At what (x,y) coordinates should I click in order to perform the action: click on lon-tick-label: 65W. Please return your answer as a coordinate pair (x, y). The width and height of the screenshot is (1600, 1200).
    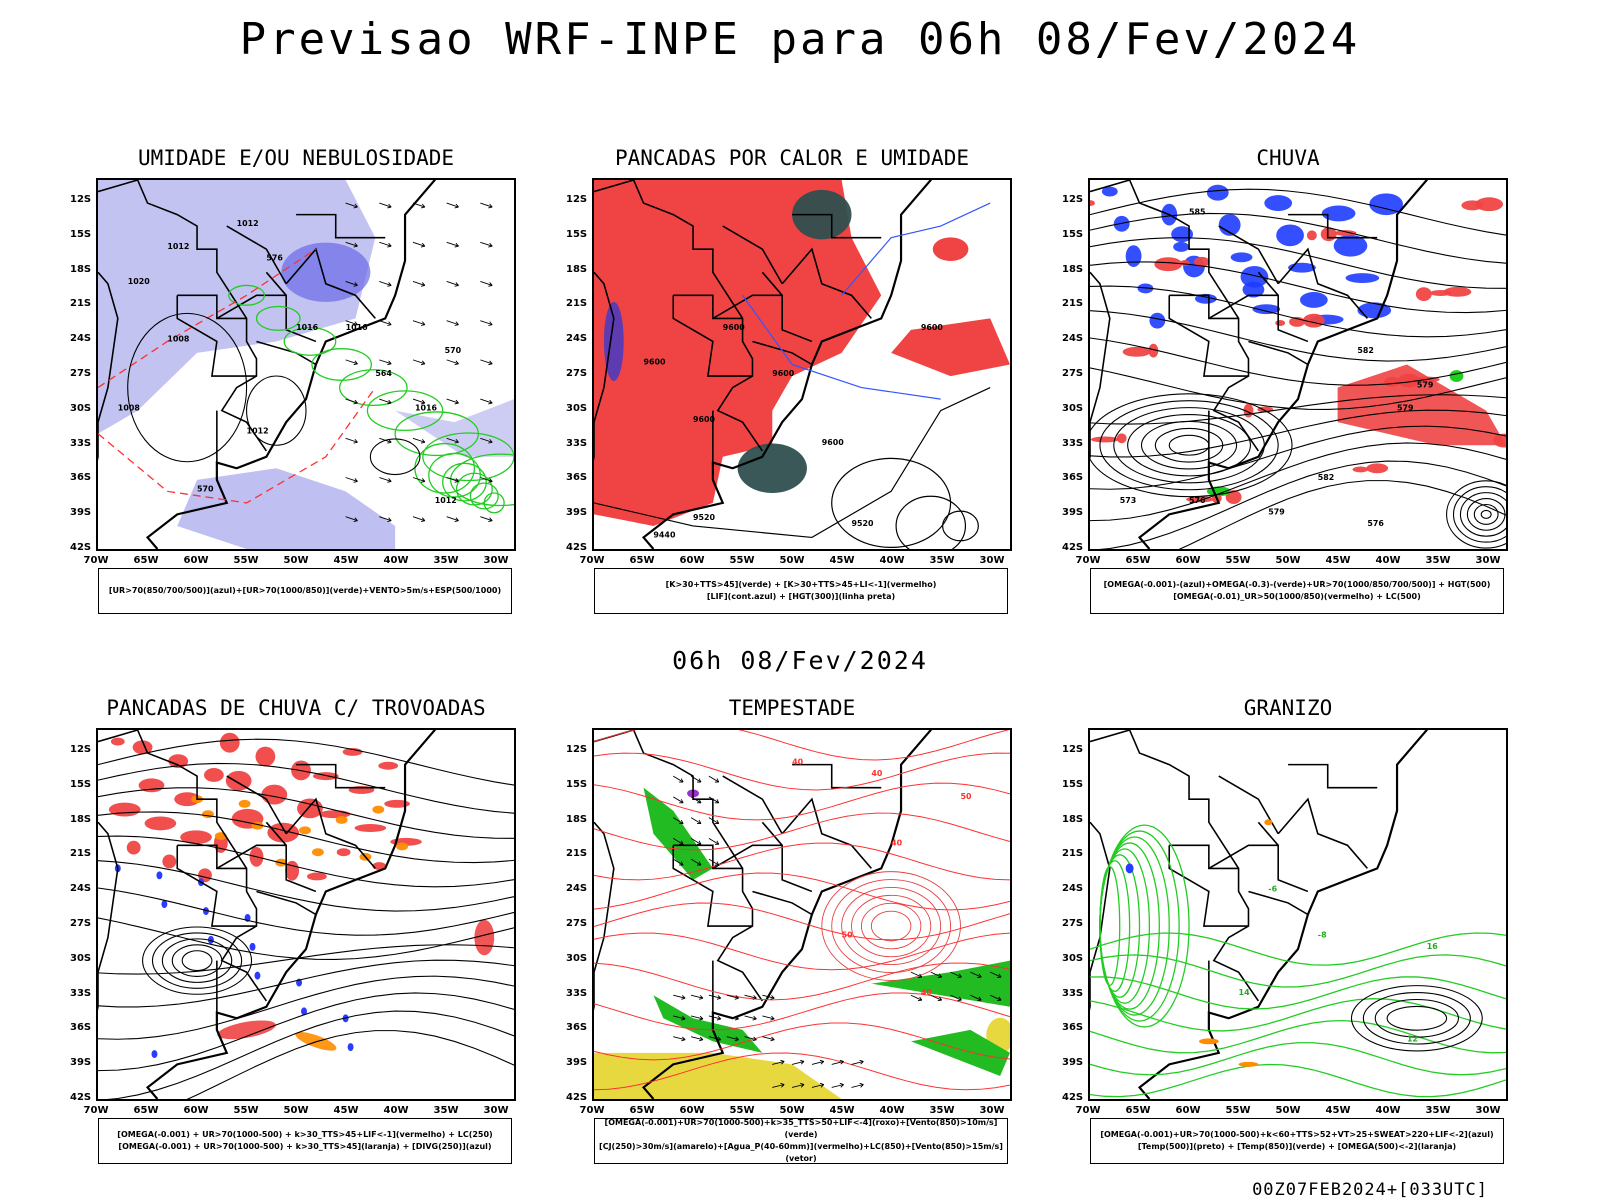
    Looking at the image, I should click on (642, 1110).